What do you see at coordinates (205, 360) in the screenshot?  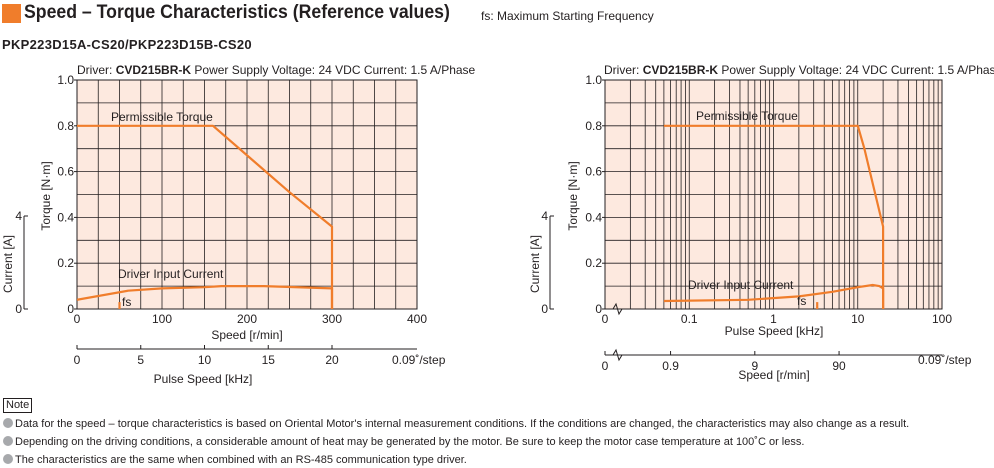 I see `x2-tick-label-left: 10` at bounding box center [205, 360].